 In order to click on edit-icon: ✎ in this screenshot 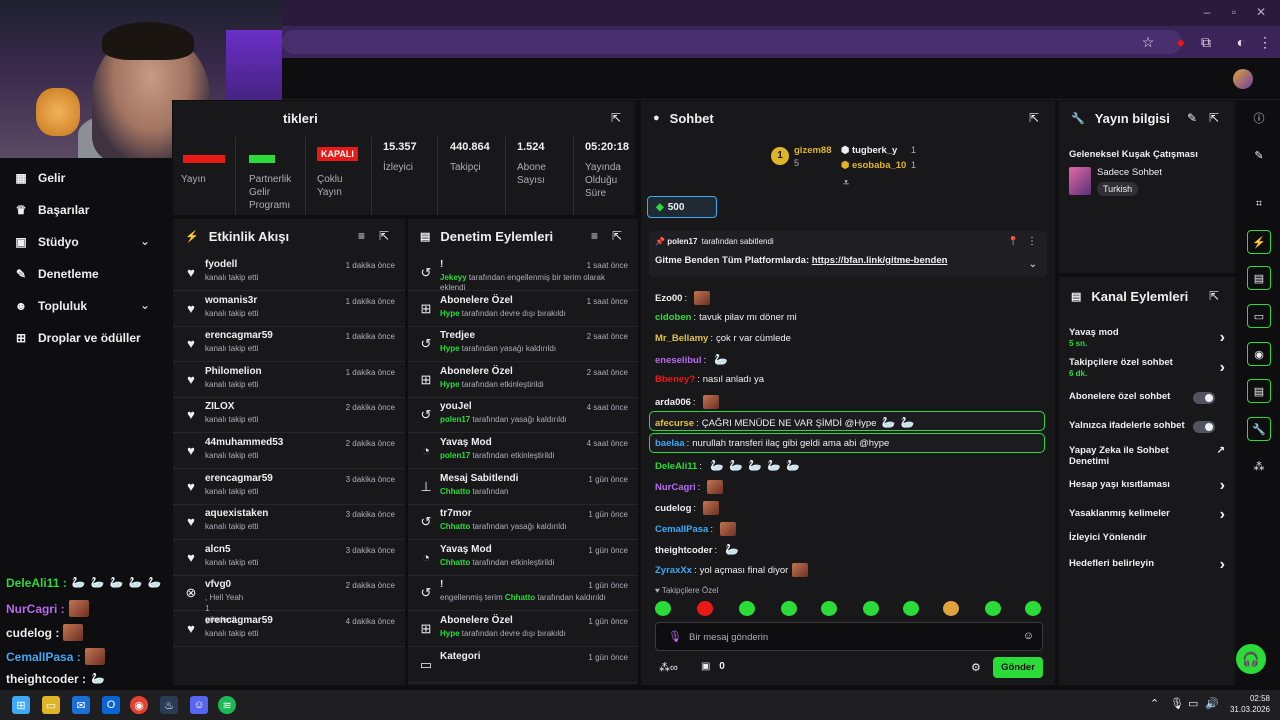, I will do `click(1191, 118)`.